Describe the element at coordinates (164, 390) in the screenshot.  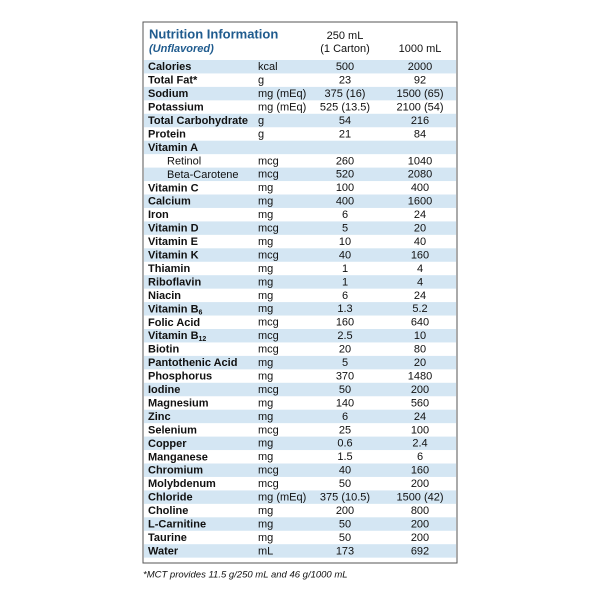
I see `name-text: Iodine` at that location.